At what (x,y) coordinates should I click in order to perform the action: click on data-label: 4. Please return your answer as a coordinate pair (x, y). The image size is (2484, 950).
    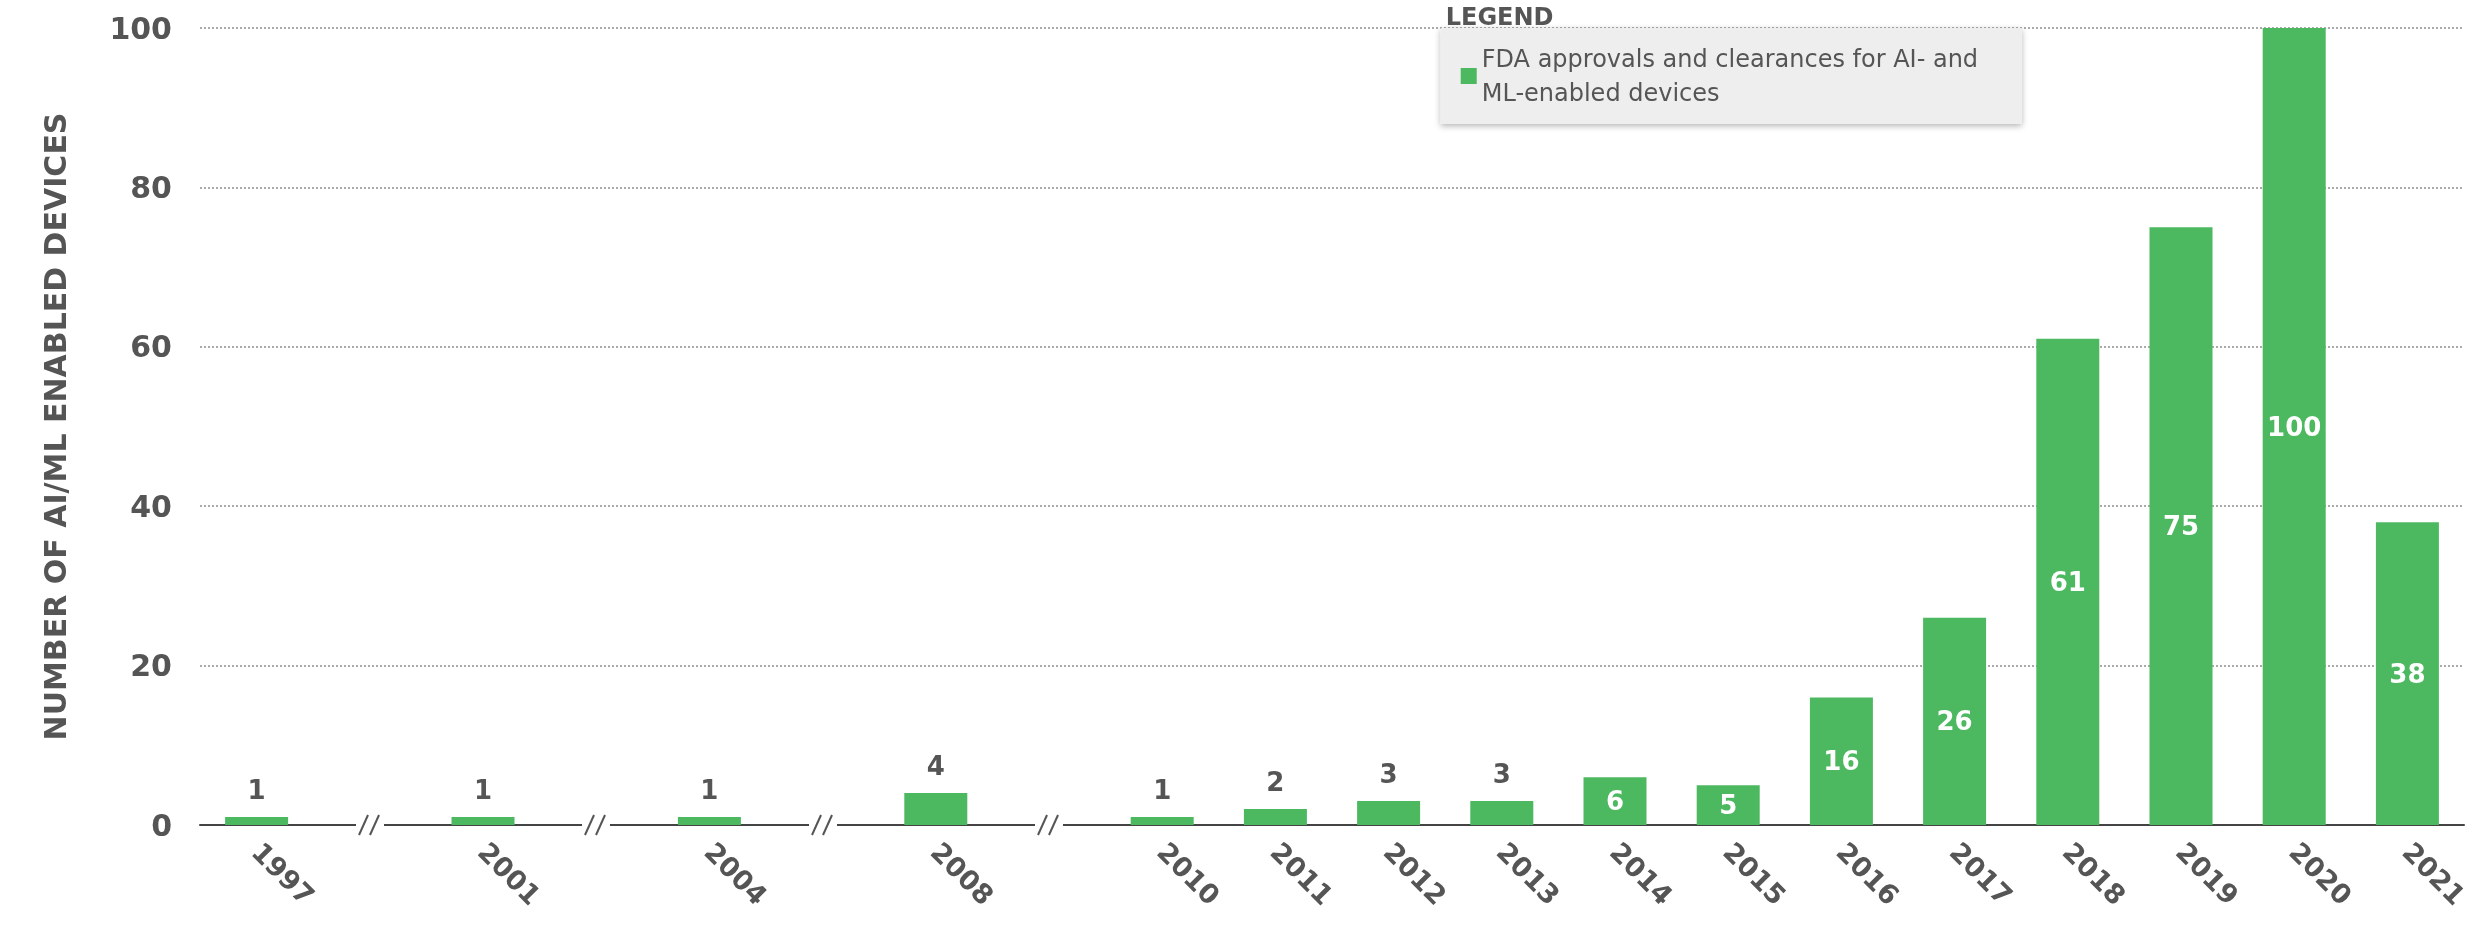
    Looking at the image, I should click on (935, 766).